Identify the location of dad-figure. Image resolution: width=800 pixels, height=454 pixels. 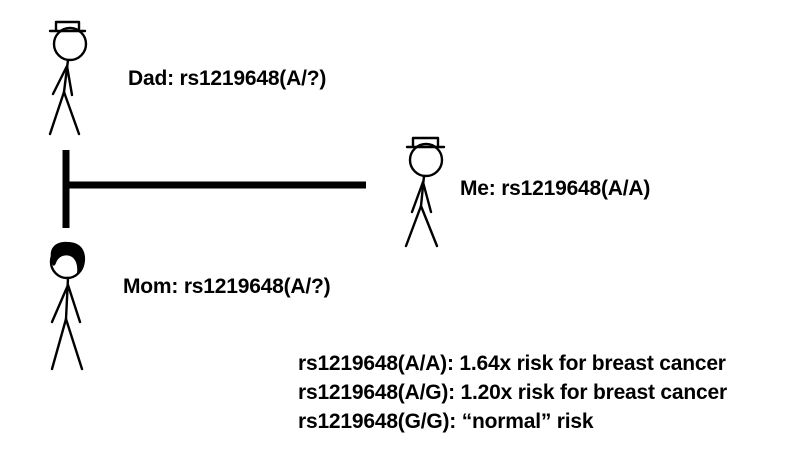
(68, 78).